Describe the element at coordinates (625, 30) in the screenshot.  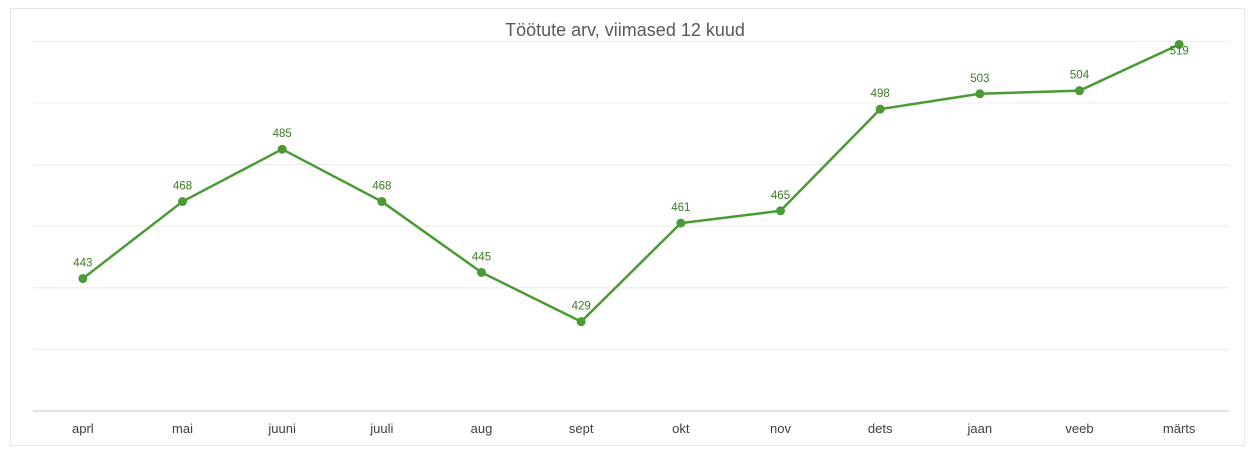
I see `chart-title: Töötute arv, viimased 12 kuud` at that location.